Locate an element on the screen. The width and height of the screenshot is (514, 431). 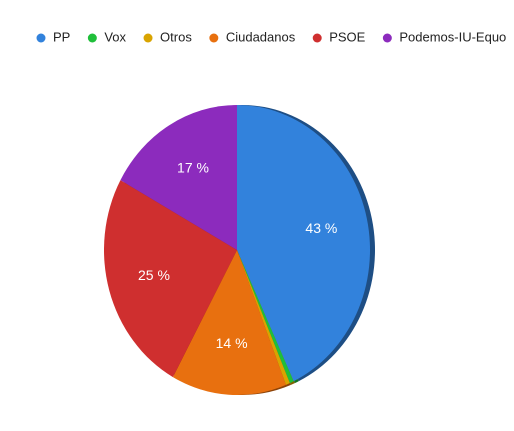
value-label: 25 % is located at coordinates (154, 275).